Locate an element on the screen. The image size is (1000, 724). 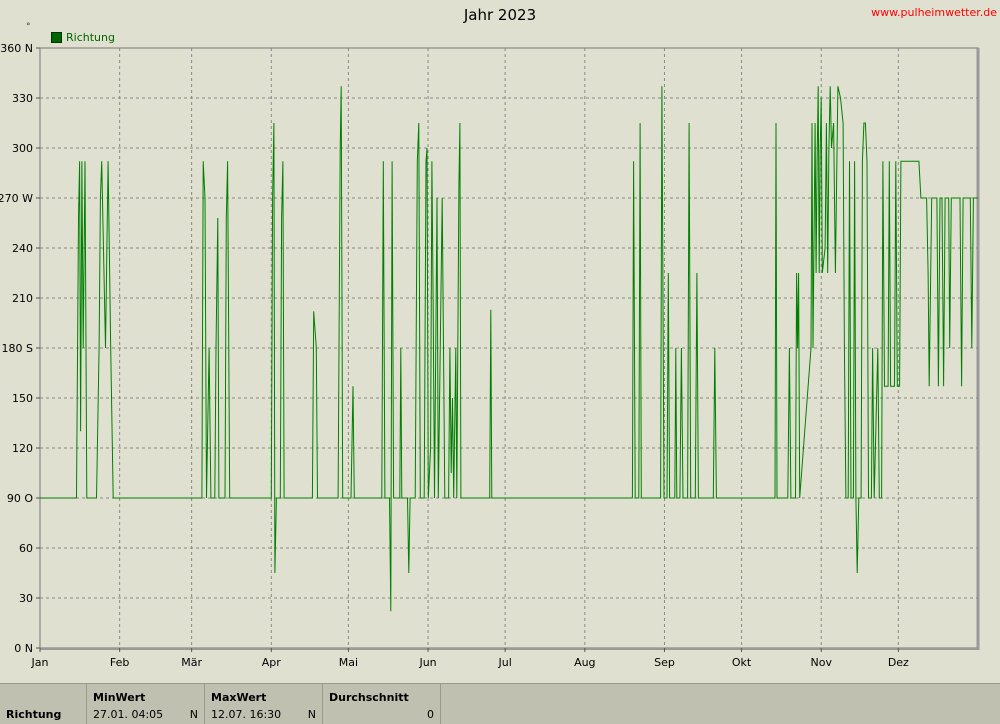
stats-label-cell: Richtung is located at coordinates (43, 704).